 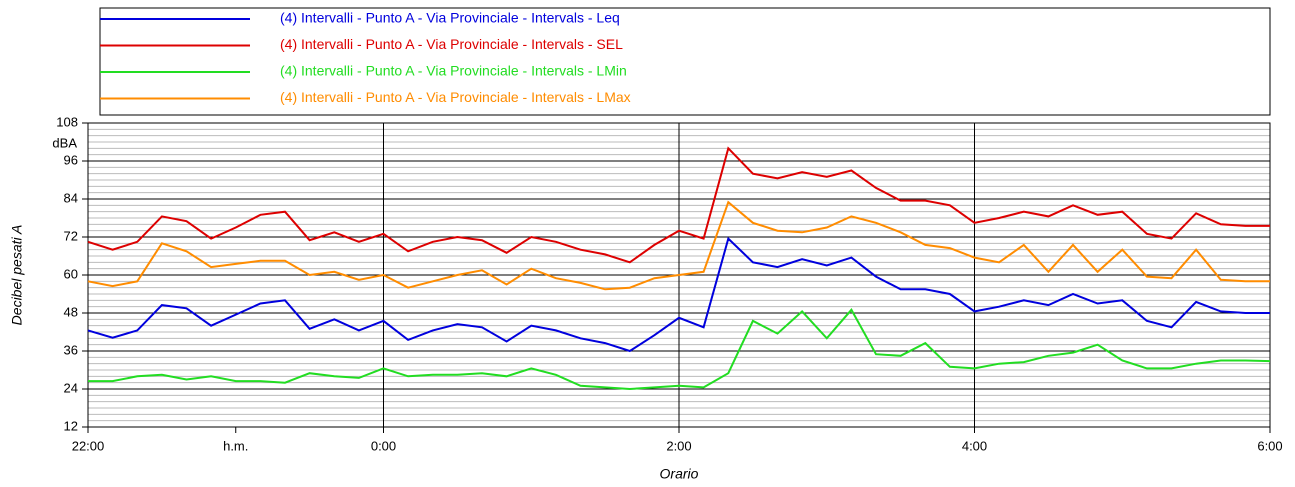 I want to click on y-unit: dBA, so click(x=64, y=142).